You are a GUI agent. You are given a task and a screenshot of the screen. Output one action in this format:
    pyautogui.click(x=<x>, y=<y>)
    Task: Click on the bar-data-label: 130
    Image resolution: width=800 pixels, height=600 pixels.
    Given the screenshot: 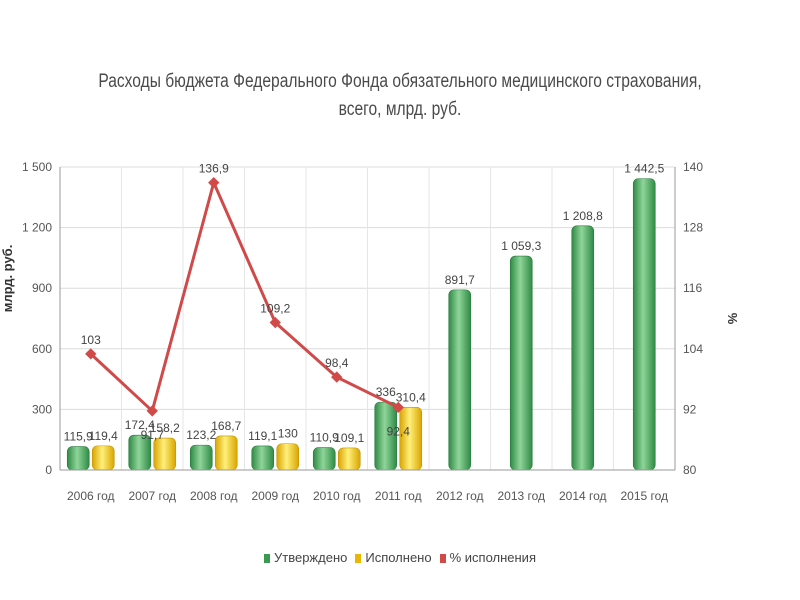 What is the action you would take?
    pyautogui.click(x=288, y=434)
    